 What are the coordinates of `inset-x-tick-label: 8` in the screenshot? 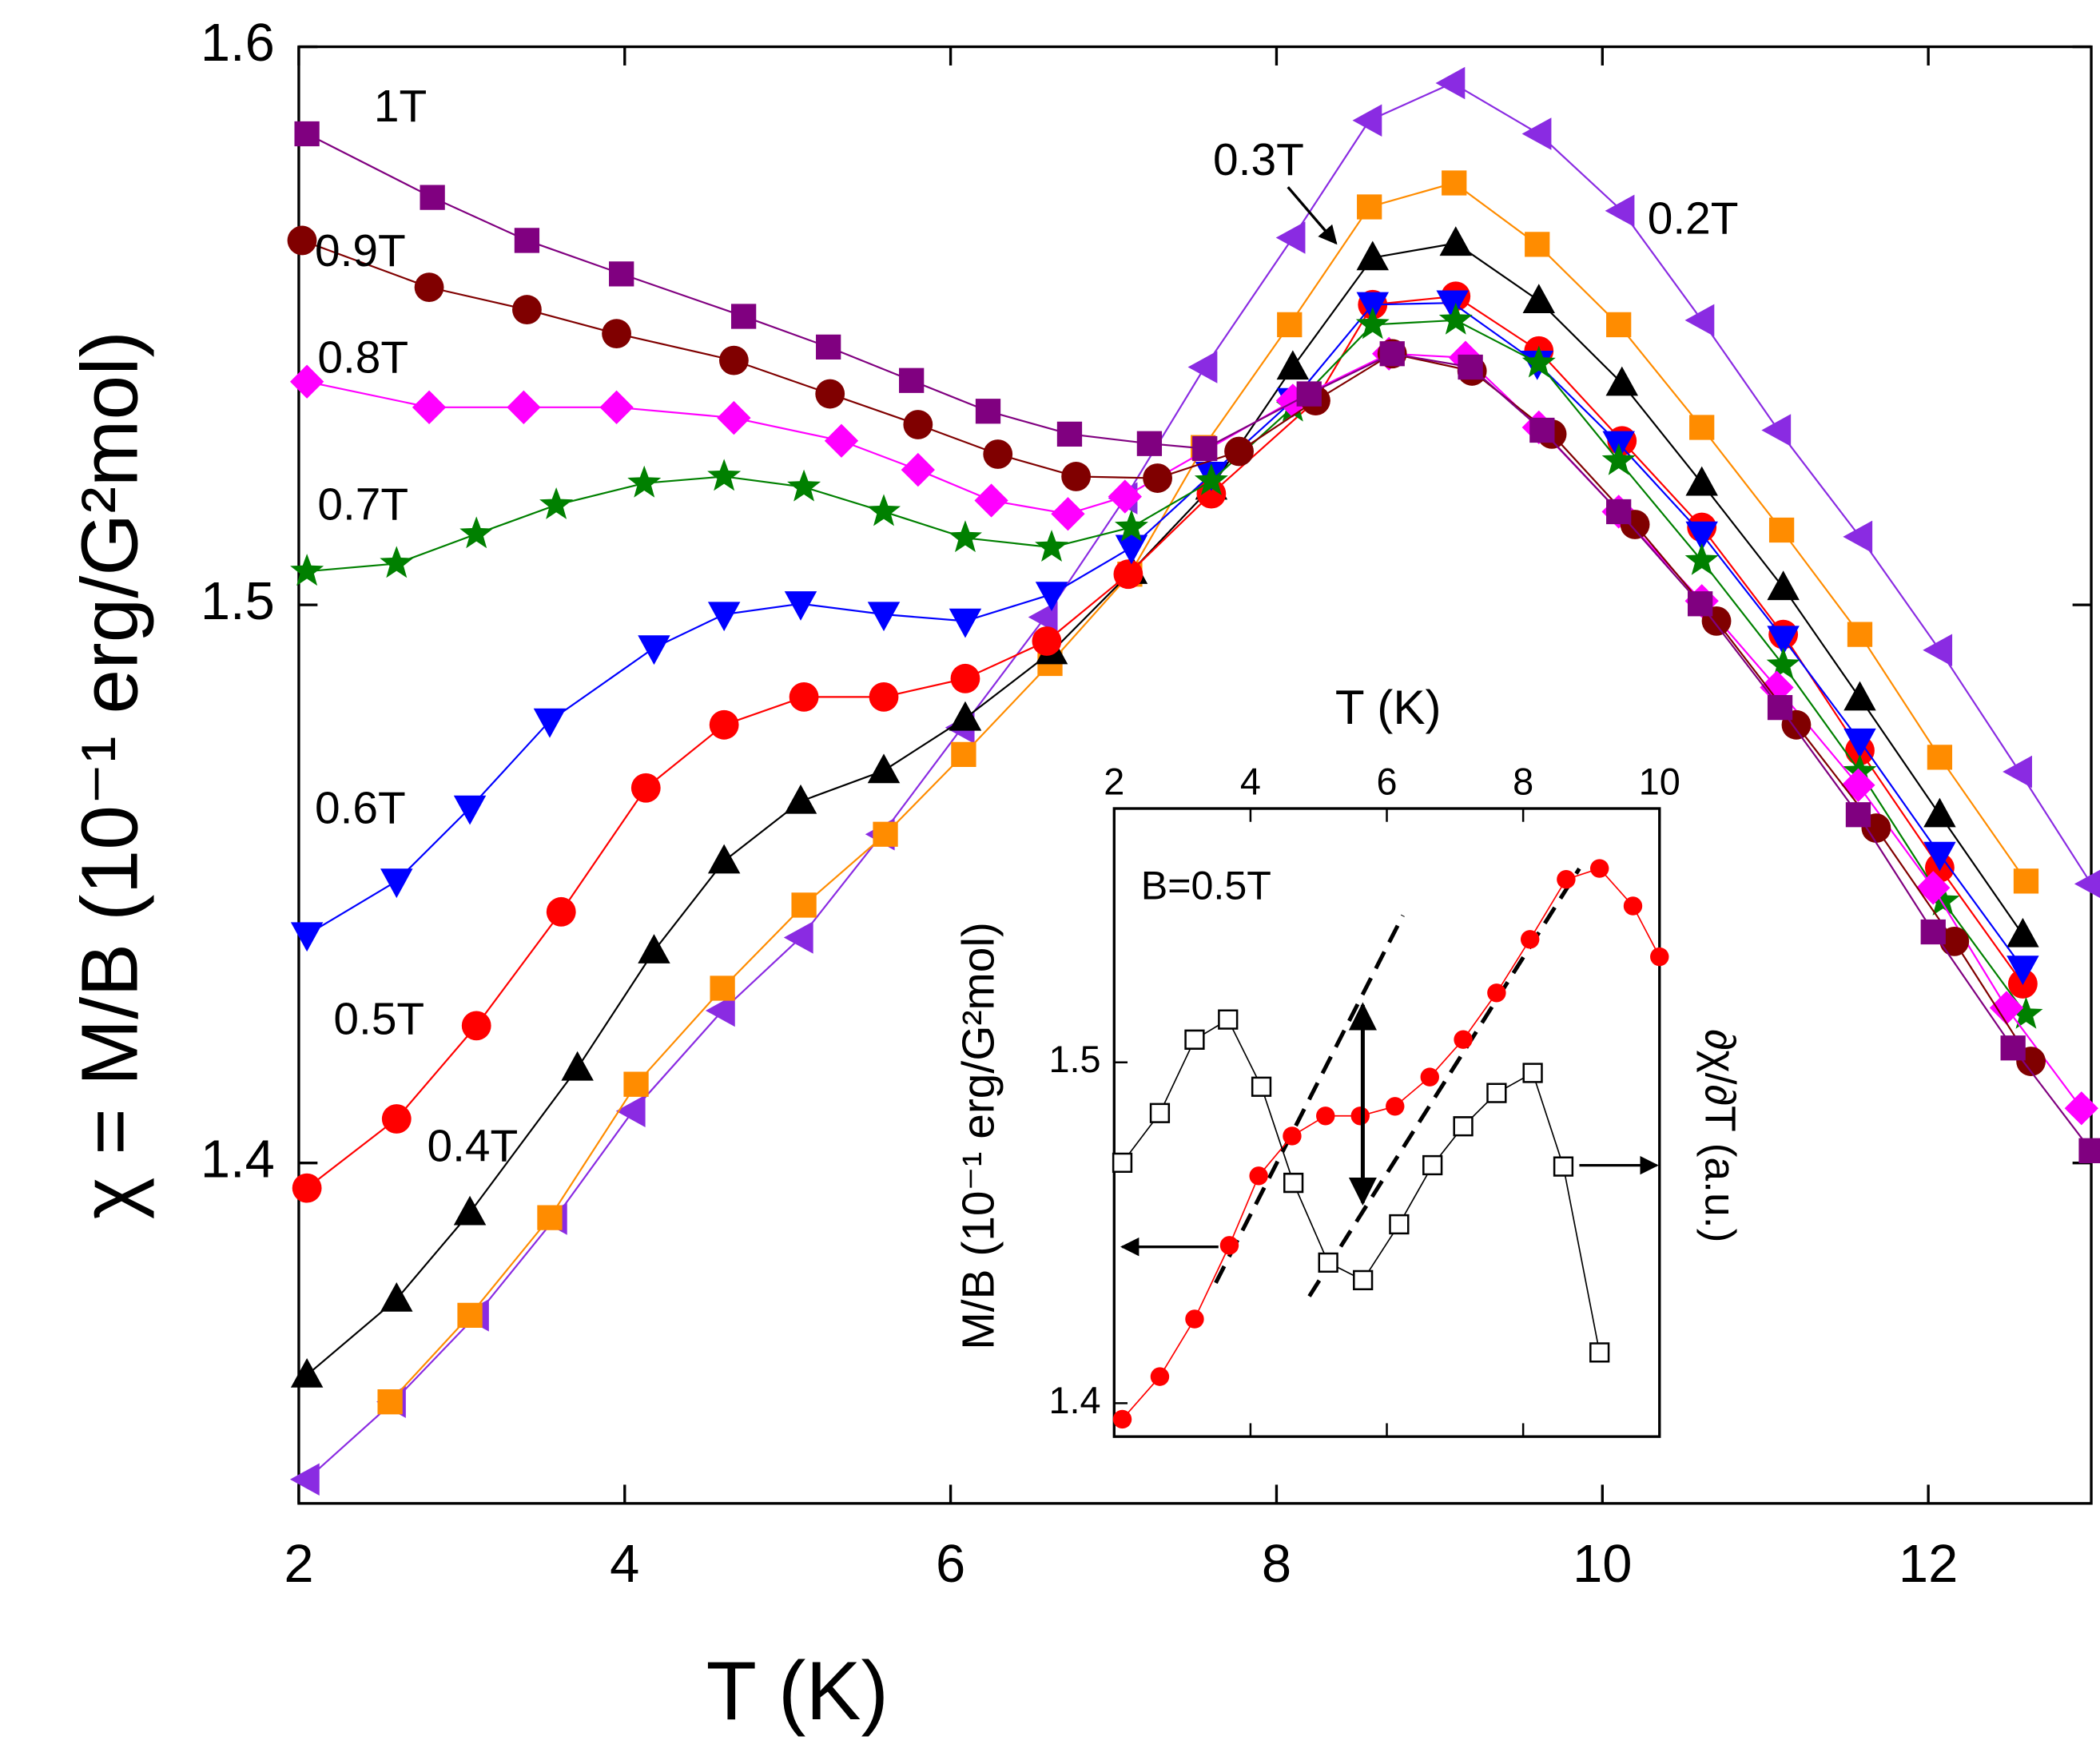 It's located at (1523, 781).